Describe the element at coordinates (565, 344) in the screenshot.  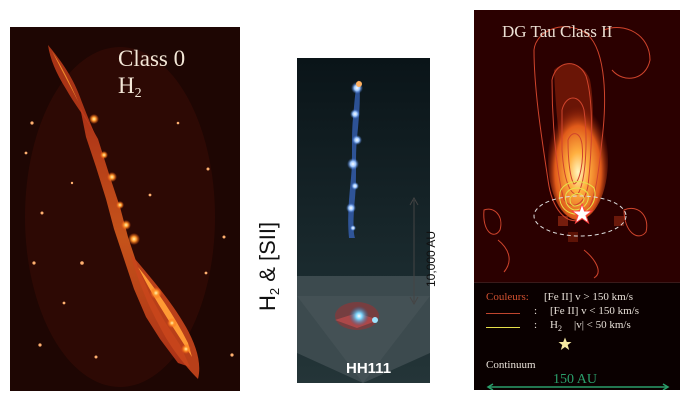
I see `legend-star-icon` at that location.